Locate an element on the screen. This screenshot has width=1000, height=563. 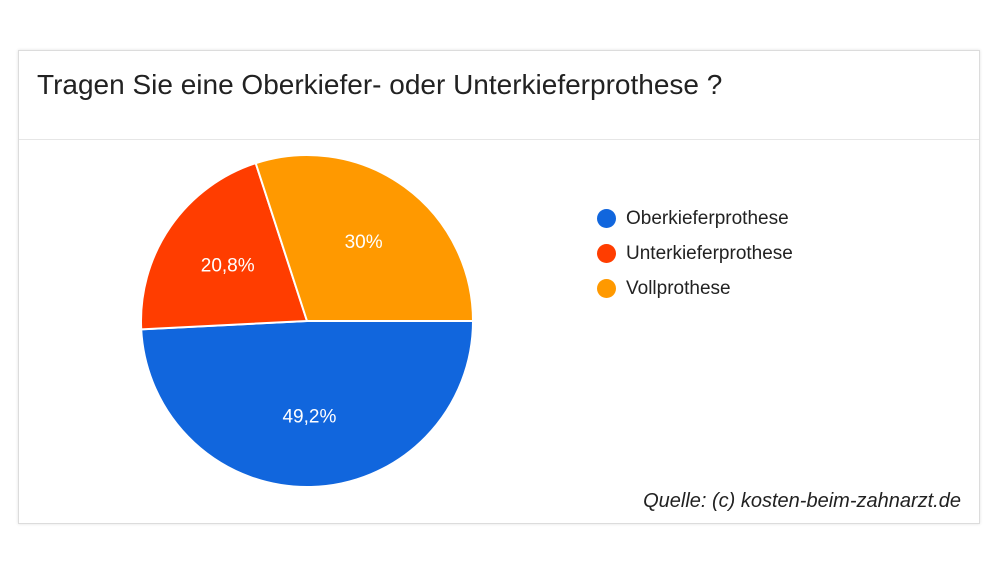
source-credit: Quelle: (c) kosten-beim-zahnarzt.de is located at coordinates (802, 501).